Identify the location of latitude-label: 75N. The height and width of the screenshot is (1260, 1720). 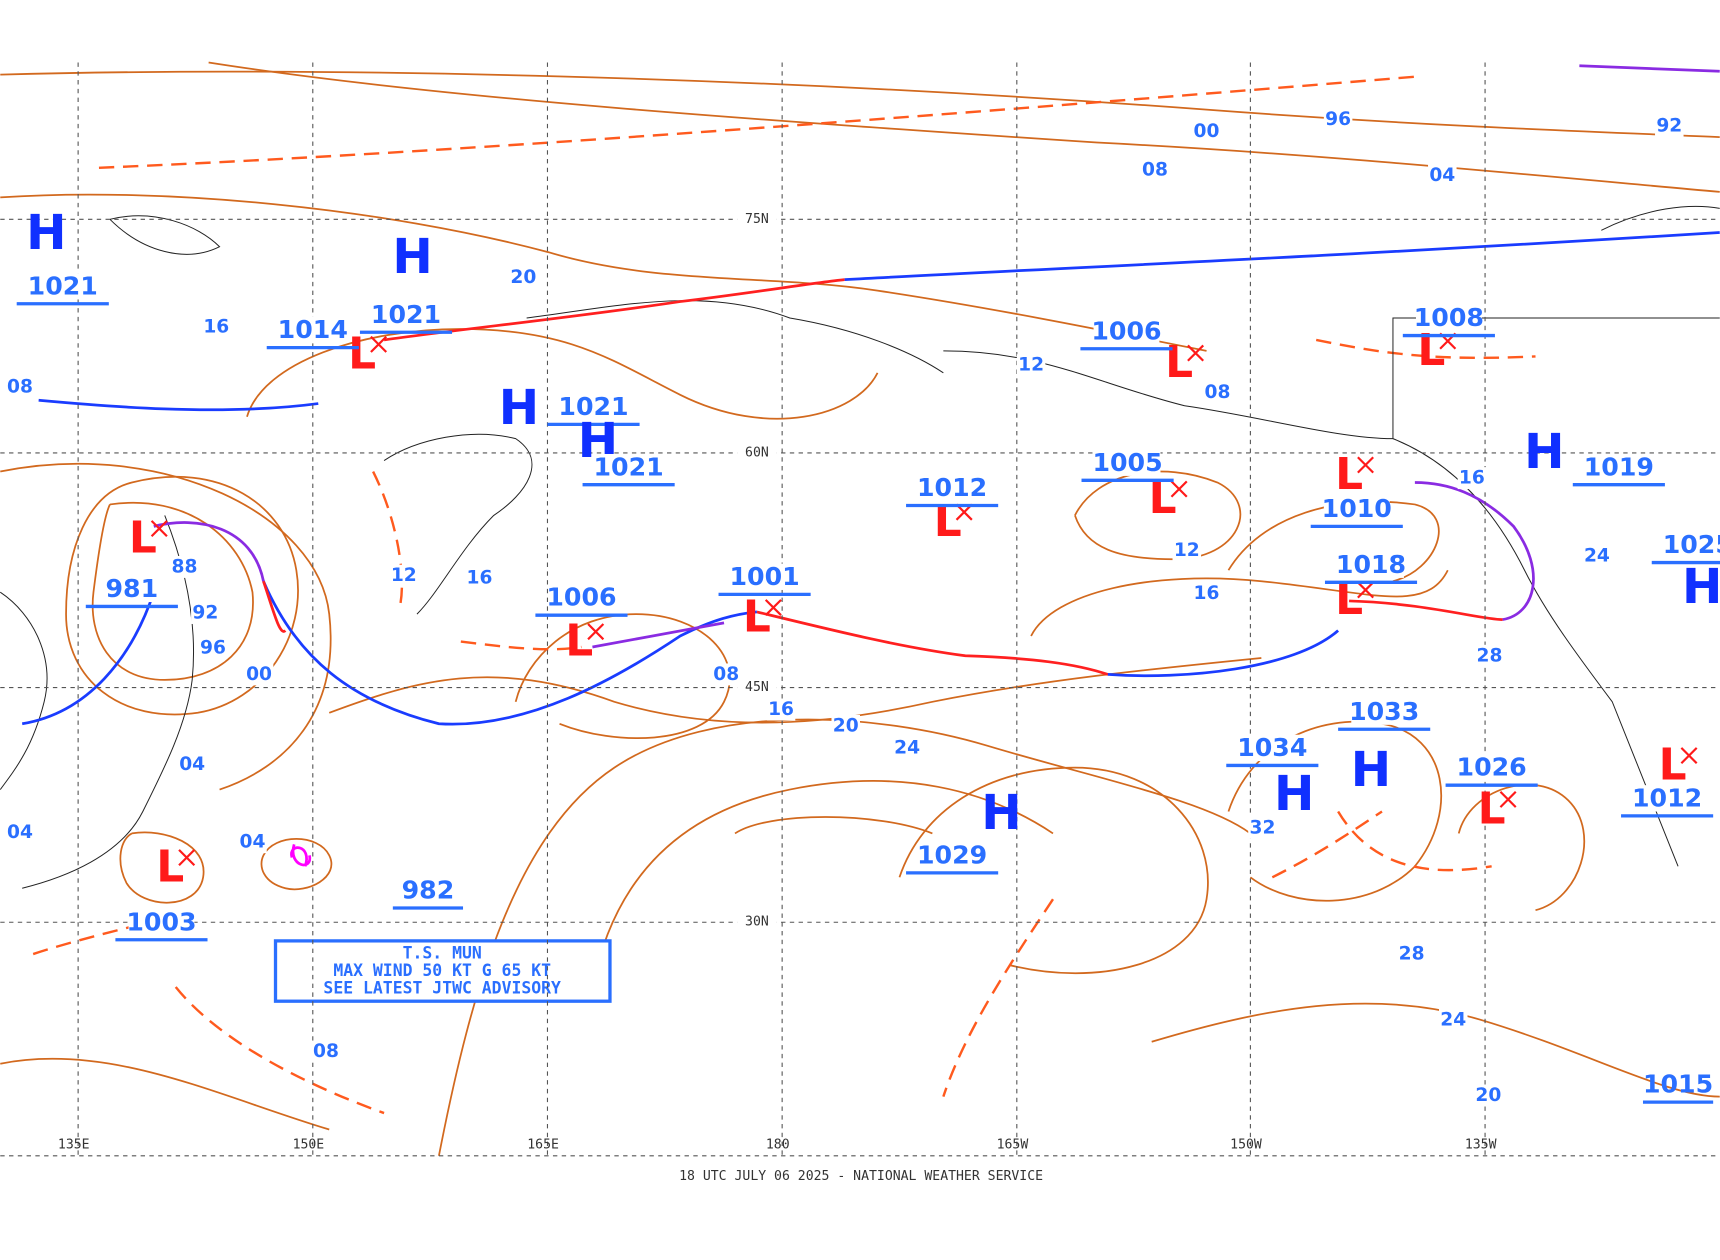
(757, 219).